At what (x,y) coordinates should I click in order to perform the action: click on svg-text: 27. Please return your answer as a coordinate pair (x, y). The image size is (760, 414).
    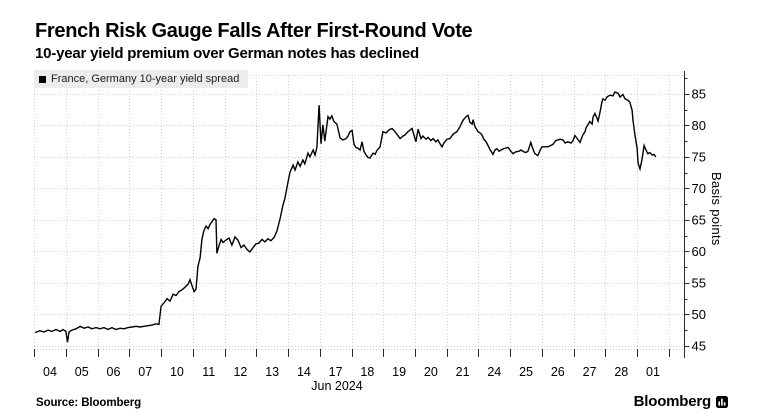
    Looking at the image, I should click on (590, 372).